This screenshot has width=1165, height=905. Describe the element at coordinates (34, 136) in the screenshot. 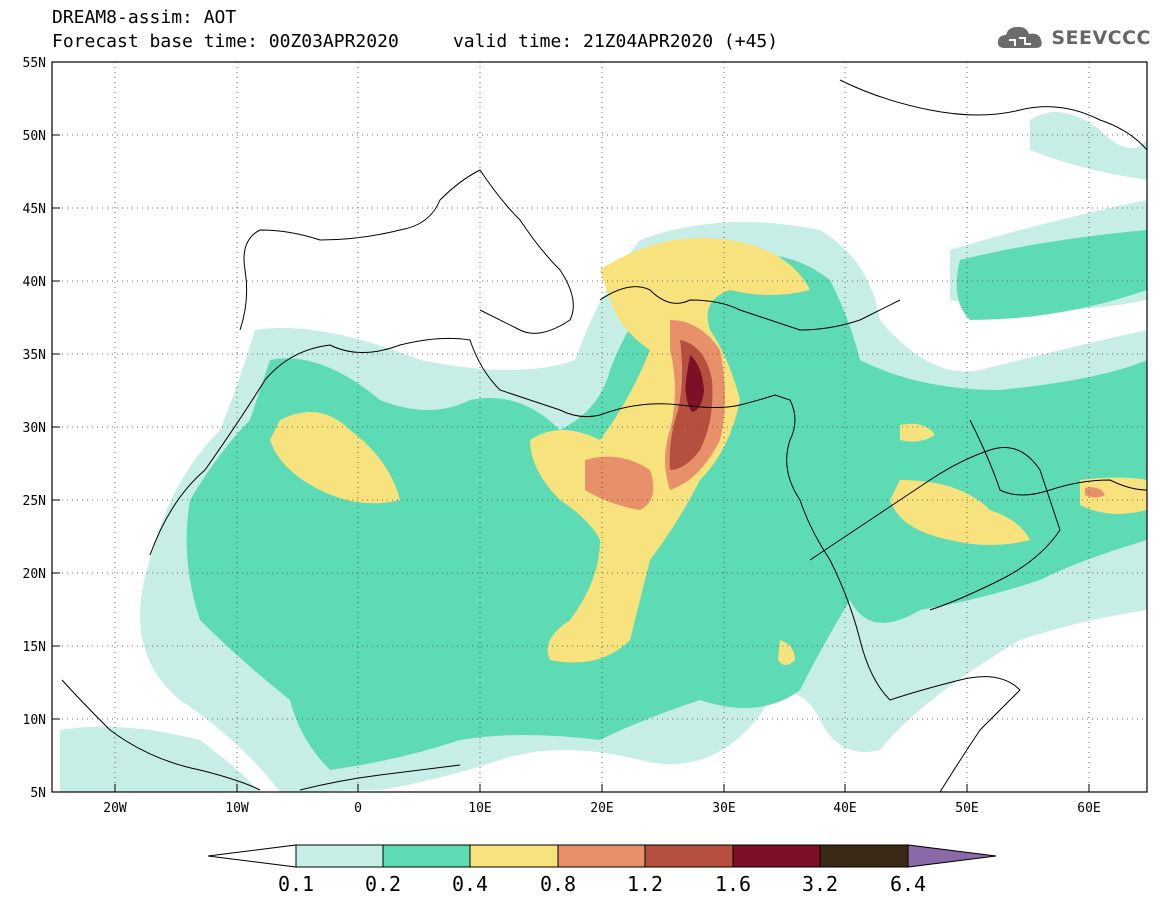

I see `lat-label: 50N` at that location.